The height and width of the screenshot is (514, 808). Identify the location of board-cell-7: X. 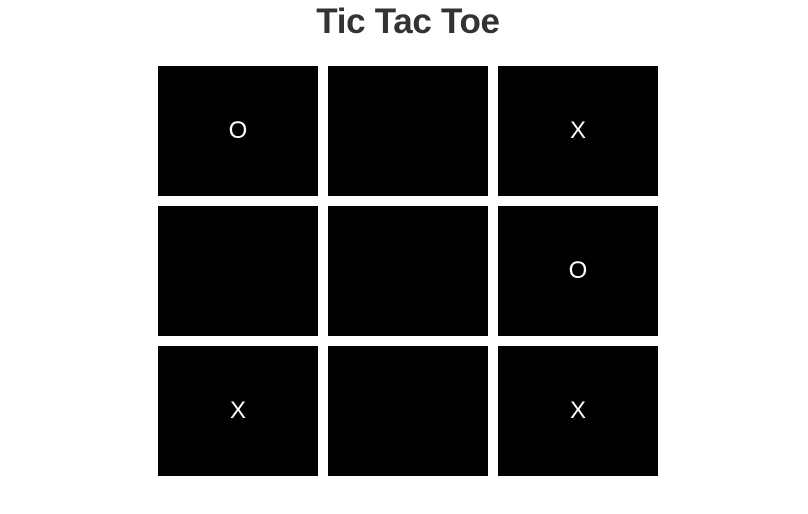
(238, 411).